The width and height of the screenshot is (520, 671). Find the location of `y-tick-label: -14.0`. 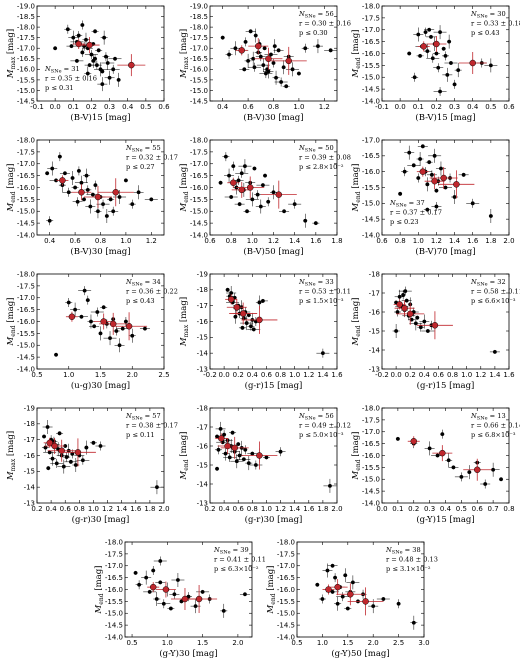

y-tick-label: -14.0 is located at coordinates (26, 369).